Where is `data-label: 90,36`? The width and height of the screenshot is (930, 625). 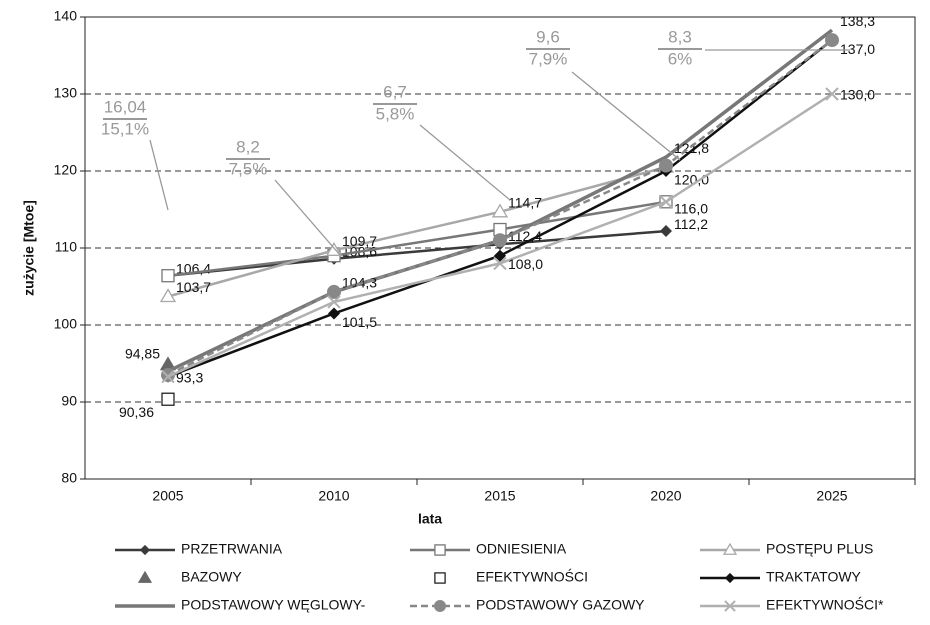 data-label: 90,36 is located at coordinates (136, 412).